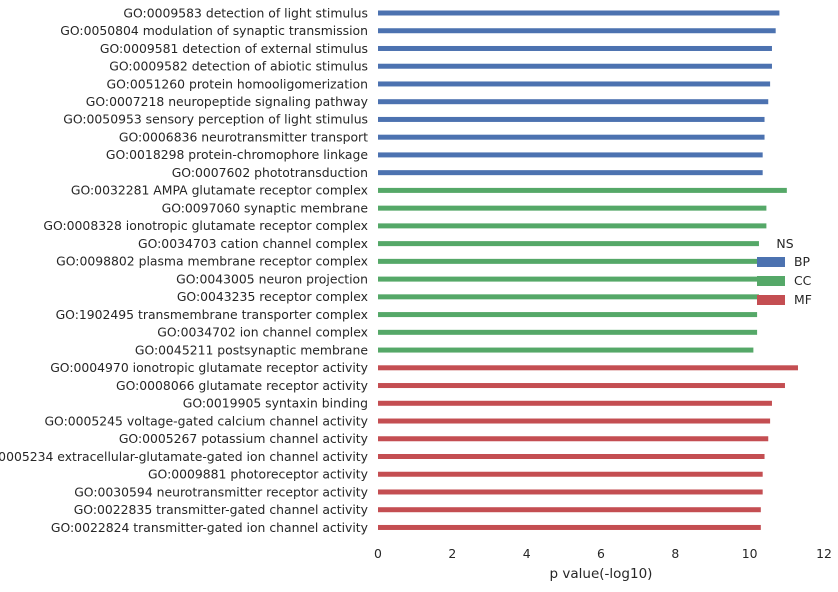 Image resolution: width=838 pixels, height=592 pixels. Describe the element at coordinates (771, 262) in the screenshot. I see `legend-swatch-bp` at that location.